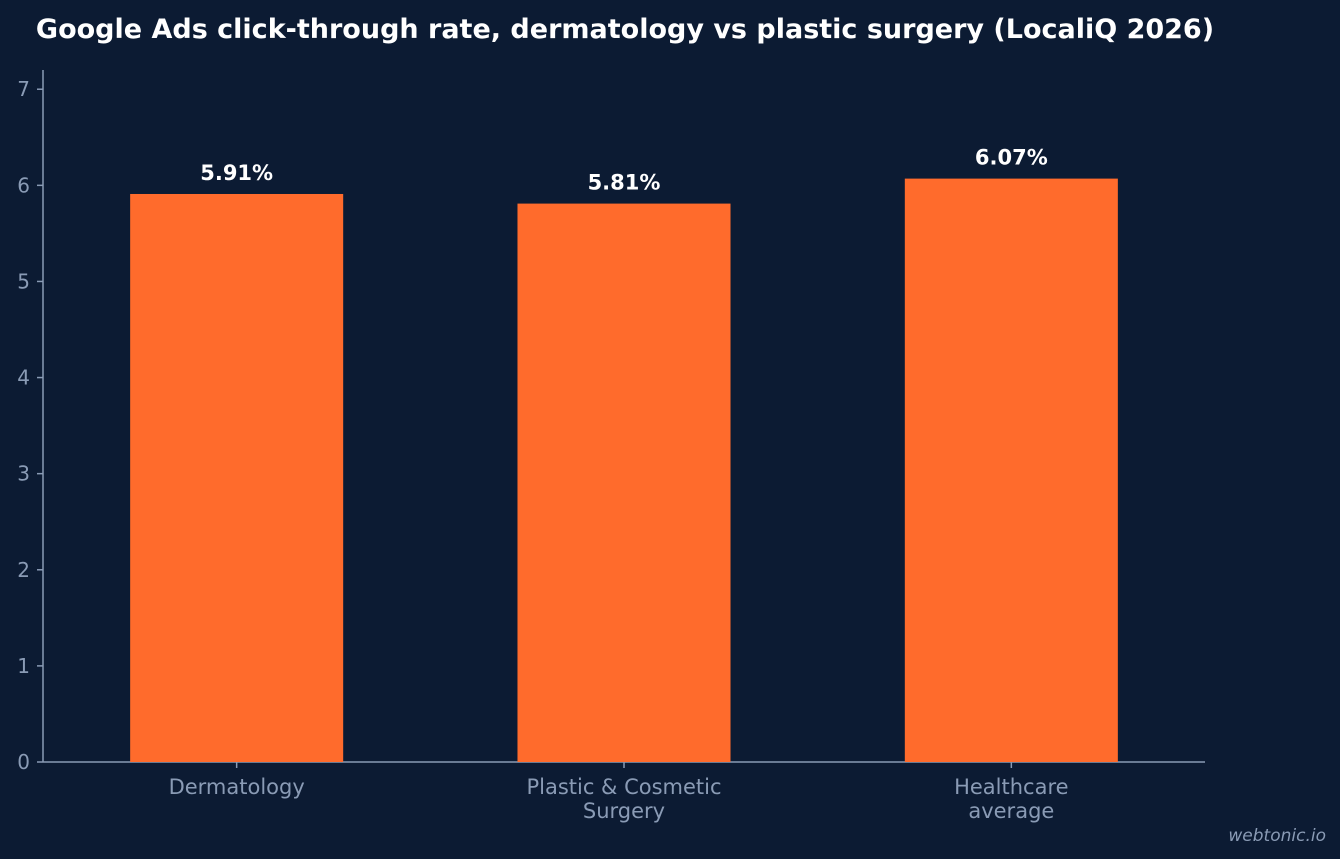 This screenshot has width=1340, height=859. Describe the element at coordinates (23, 89) in the screenshot. I see `y-tick-label: 7` at that location.